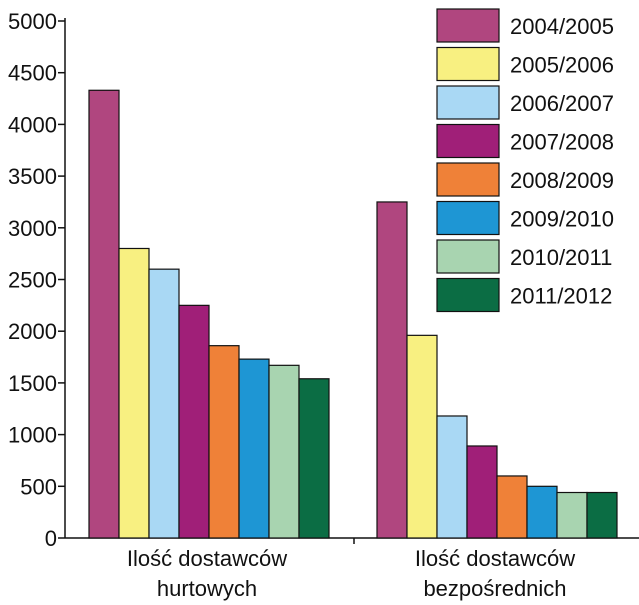 This screenshot has height=605, width=639. What do you see at coordinates (32, 21) in the screenshot?
I see `y-tick-label: 5000` at bounding box center [32, 21].